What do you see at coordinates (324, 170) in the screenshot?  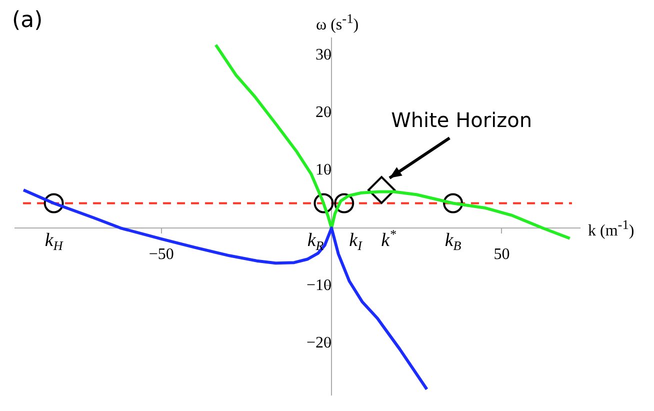 I see `y-tick-label: 10` at bounding box center [324, 170].